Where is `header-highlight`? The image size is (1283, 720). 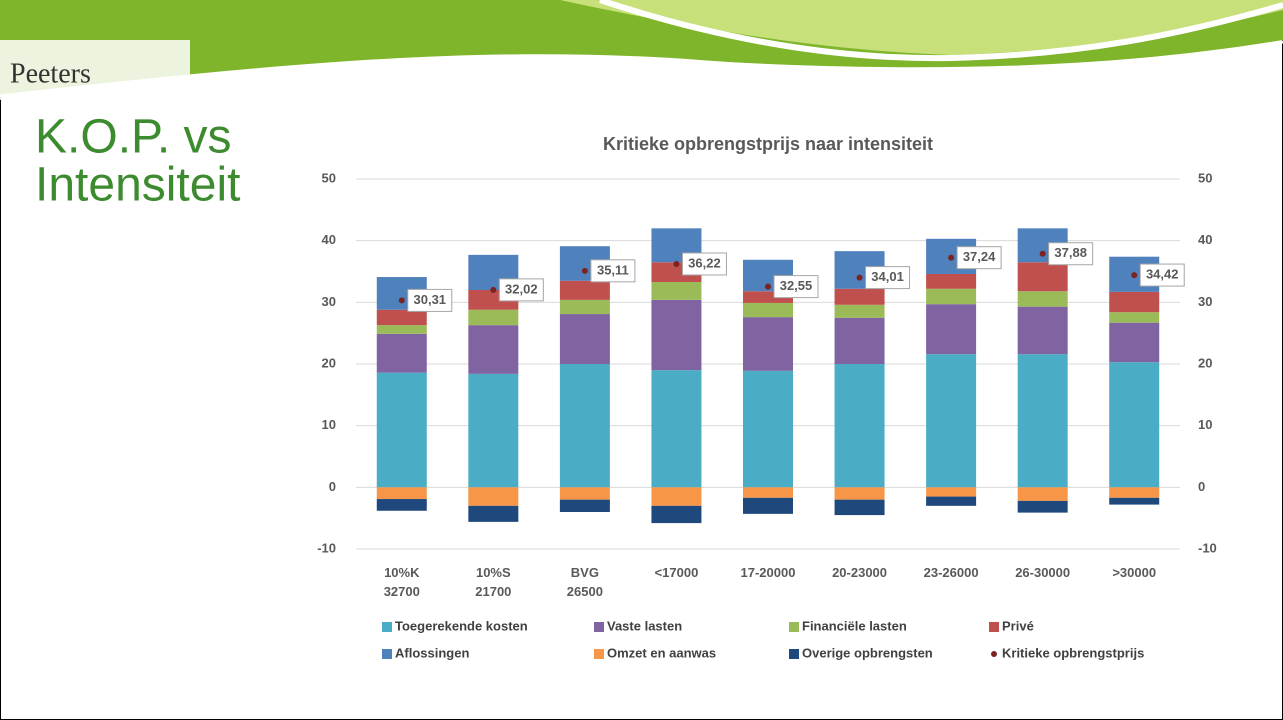
header-highlight is located at coordinates (921, 27).